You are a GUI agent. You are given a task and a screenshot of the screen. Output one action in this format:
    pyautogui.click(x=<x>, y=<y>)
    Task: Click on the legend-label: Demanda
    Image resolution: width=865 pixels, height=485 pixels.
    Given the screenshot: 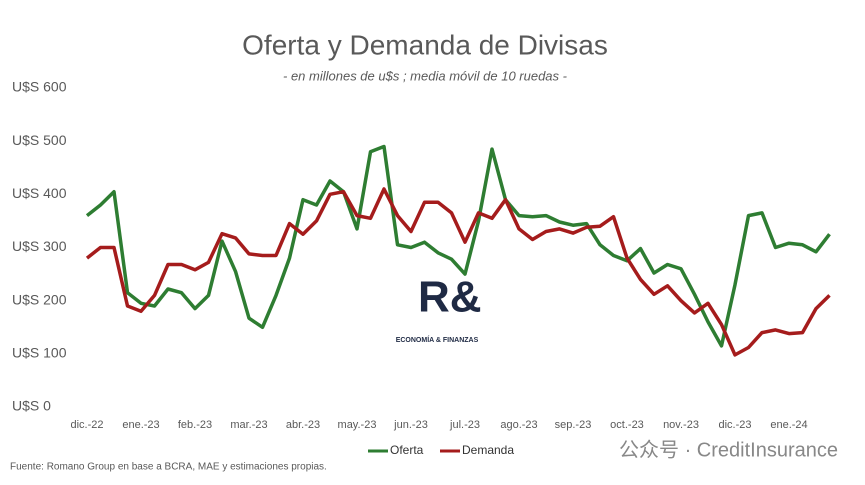 What is the action you would take?
    pyautogui.click(x=488, y=450)
    